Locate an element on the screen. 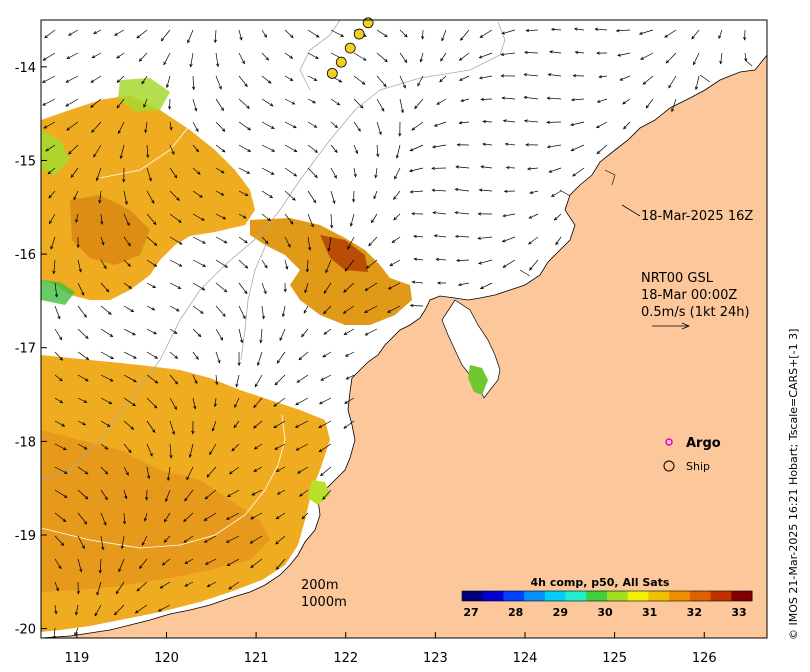  legend: Argo Ship is located at coordinates (692, 454).